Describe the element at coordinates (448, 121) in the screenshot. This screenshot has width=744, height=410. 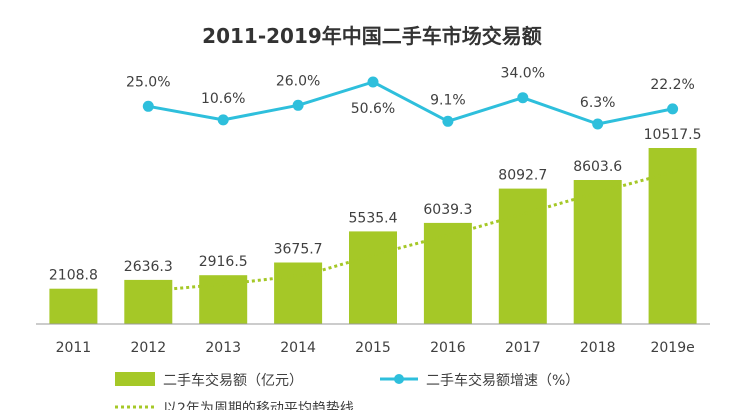
I see `growth-point-2016` at that location.